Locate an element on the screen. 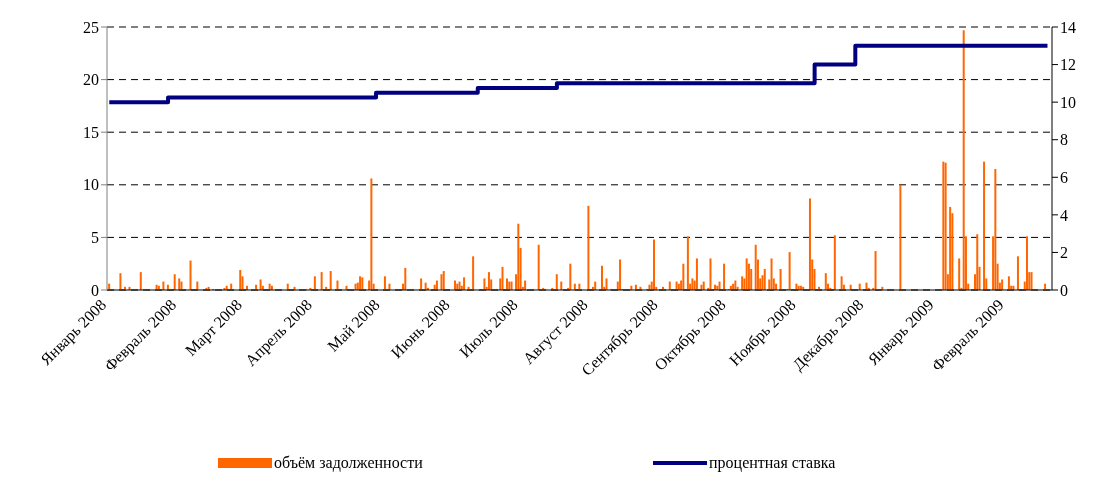  y-tick-label: 0 is located at coordinates (95, 290).